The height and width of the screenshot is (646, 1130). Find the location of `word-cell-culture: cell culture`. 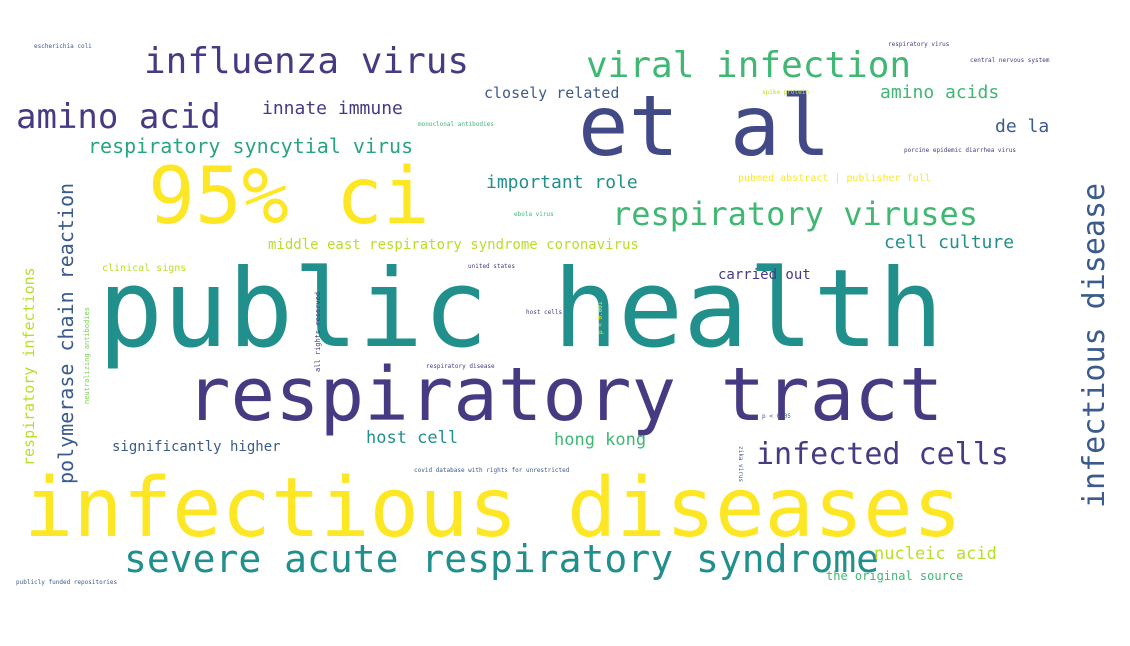

word-cell-culture: cell culture is located at coordinates (949, 242).